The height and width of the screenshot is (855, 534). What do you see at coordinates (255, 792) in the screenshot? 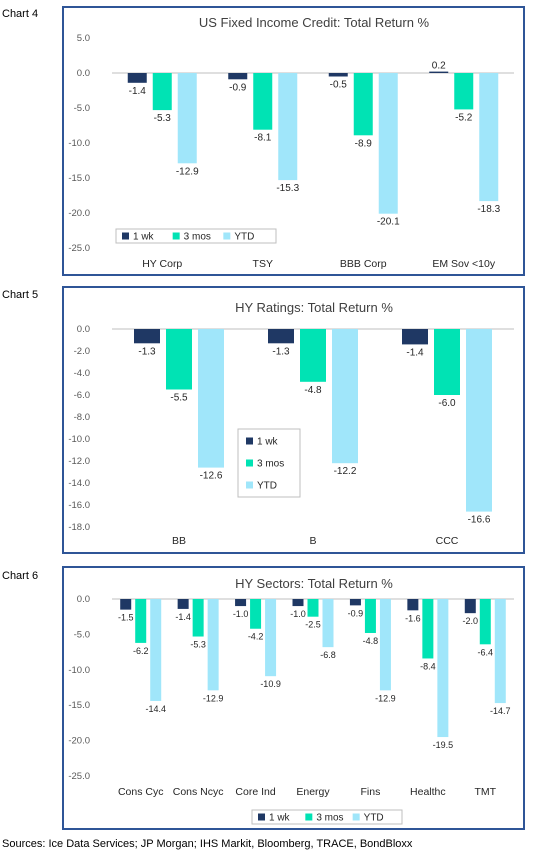
I see `category-label: Core Ind` at bounding box center [255, 792].